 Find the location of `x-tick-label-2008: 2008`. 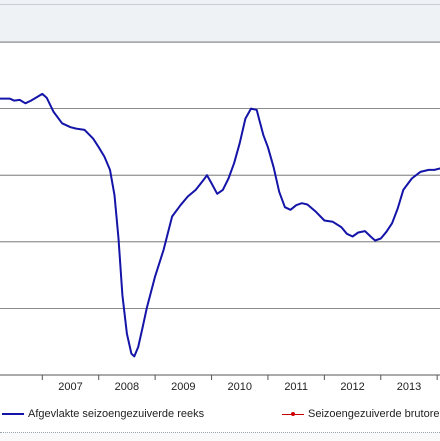

x-tick-label-2008: 2008 is located at coordinates (127, 387).